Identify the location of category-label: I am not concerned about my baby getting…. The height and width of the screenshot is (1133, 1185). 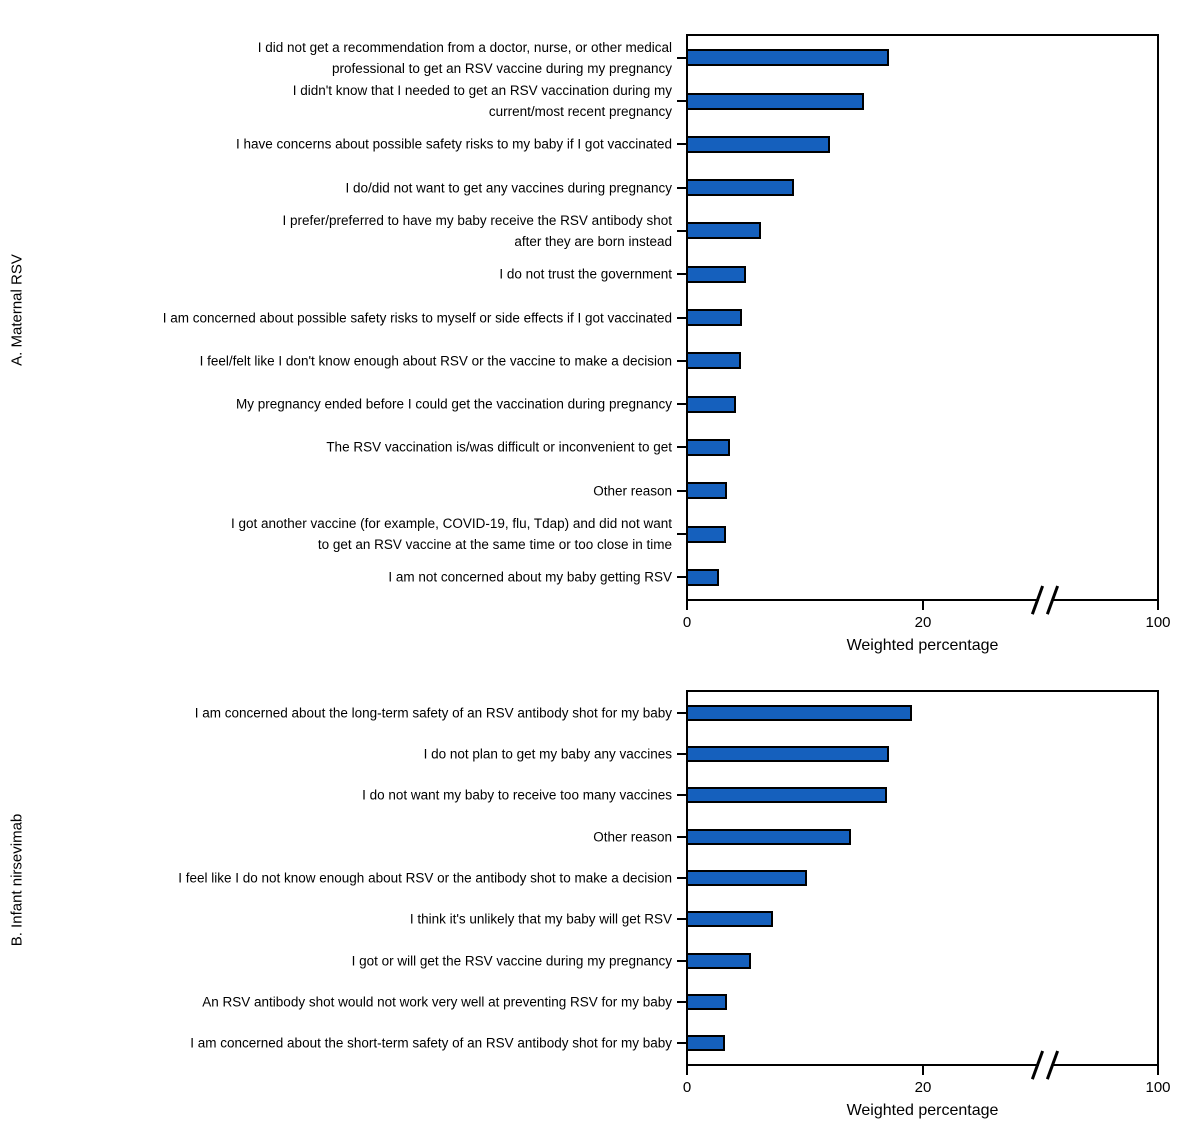
(530, 577).